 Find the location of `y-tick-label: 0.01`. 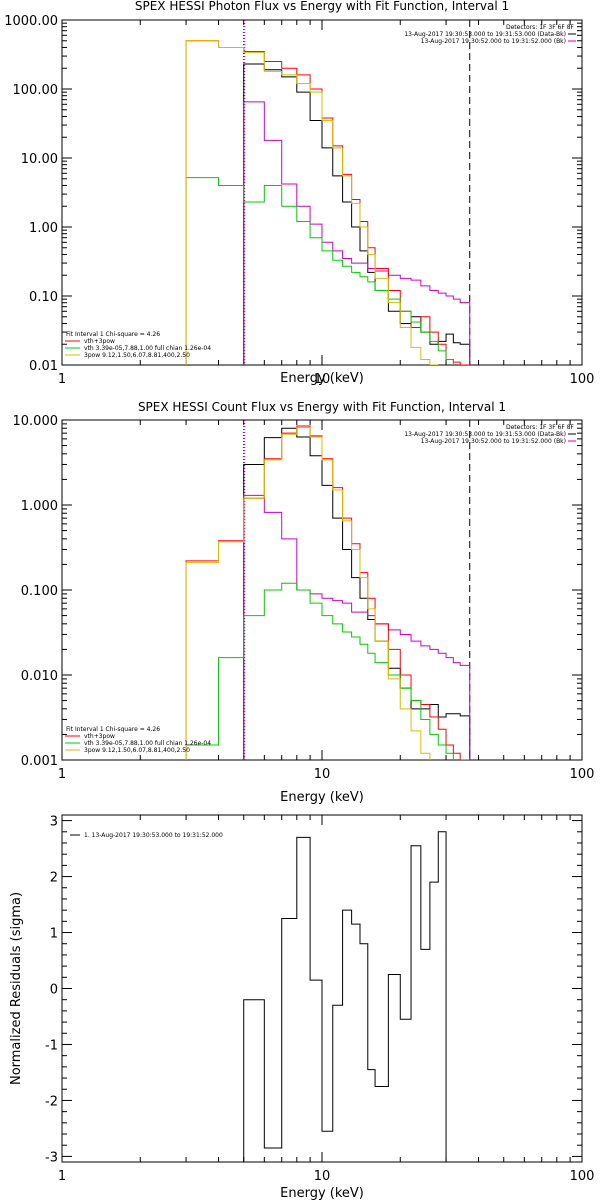

y-tick-label: 0.01 is located at coordinates (43, 366).